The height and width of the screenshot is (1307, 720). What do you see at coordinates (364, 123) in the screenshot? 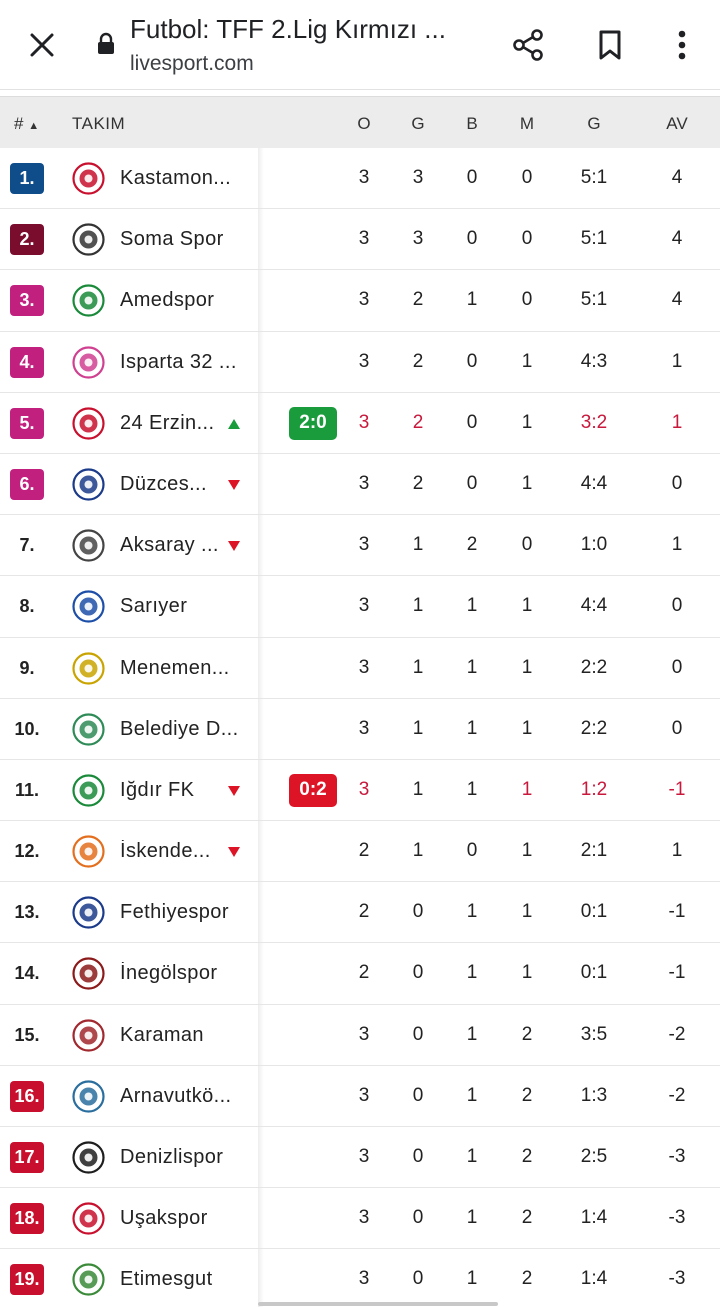
I see `played-header: O` at bounding box center [364, 123].